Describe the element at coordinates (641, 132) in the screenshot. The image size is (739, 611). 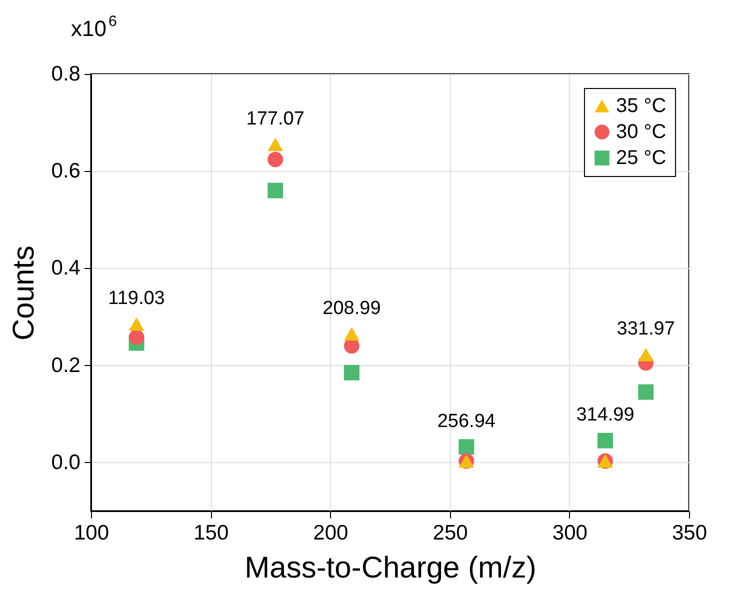
I see `legend-label: 30 °C` at that location.